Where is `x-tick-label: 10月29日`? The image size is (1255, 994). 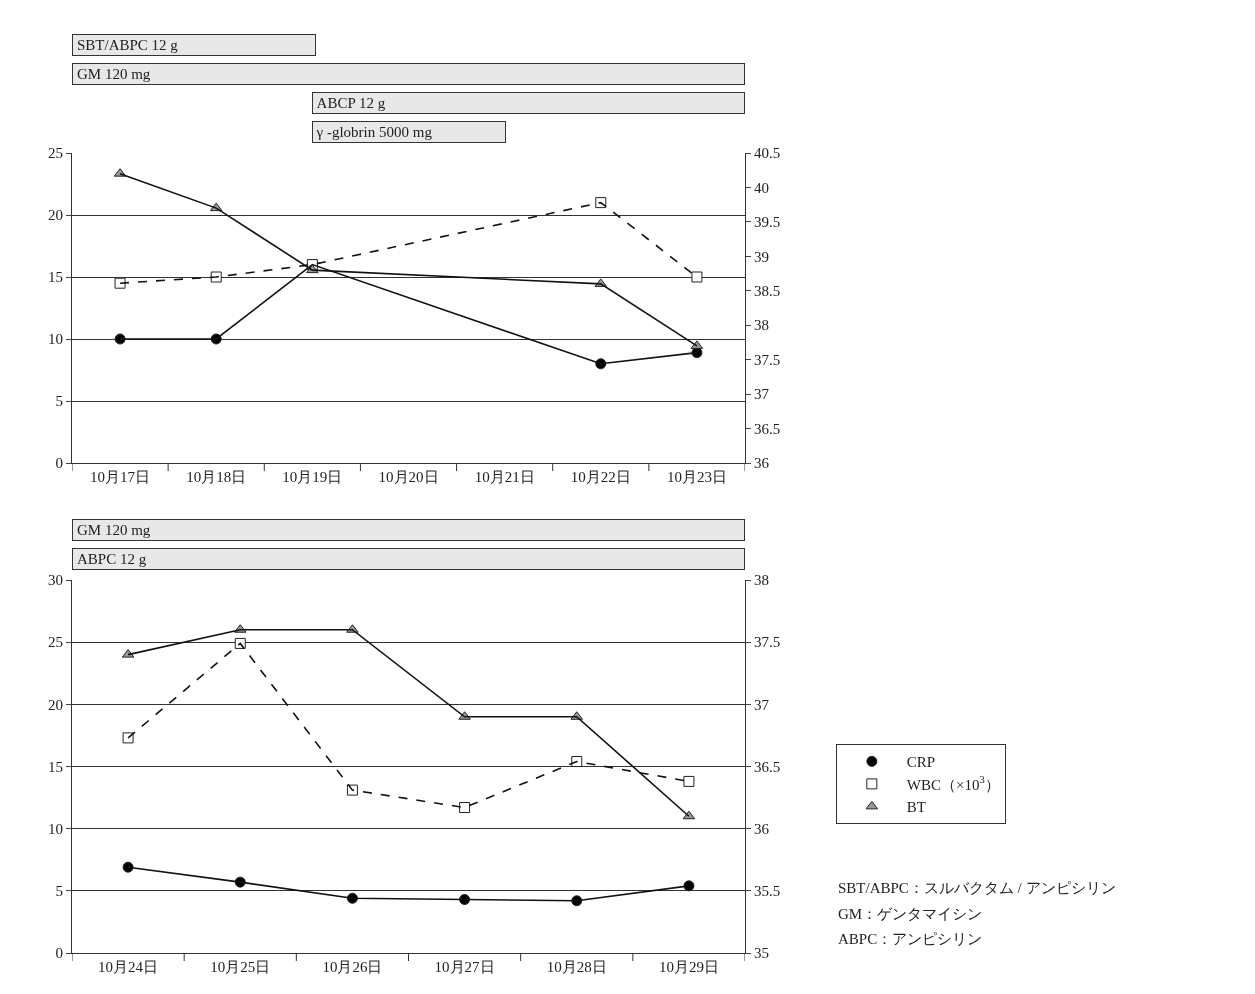
x-tick-label: 10月29日 is located at coordinates (688, 967).